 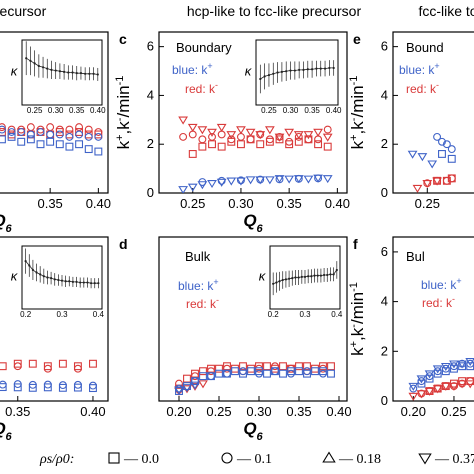 What do you see at coordinates (355, 244) in the screenshot?
I see `panel-letter: f` at bounding box center [355, 244].